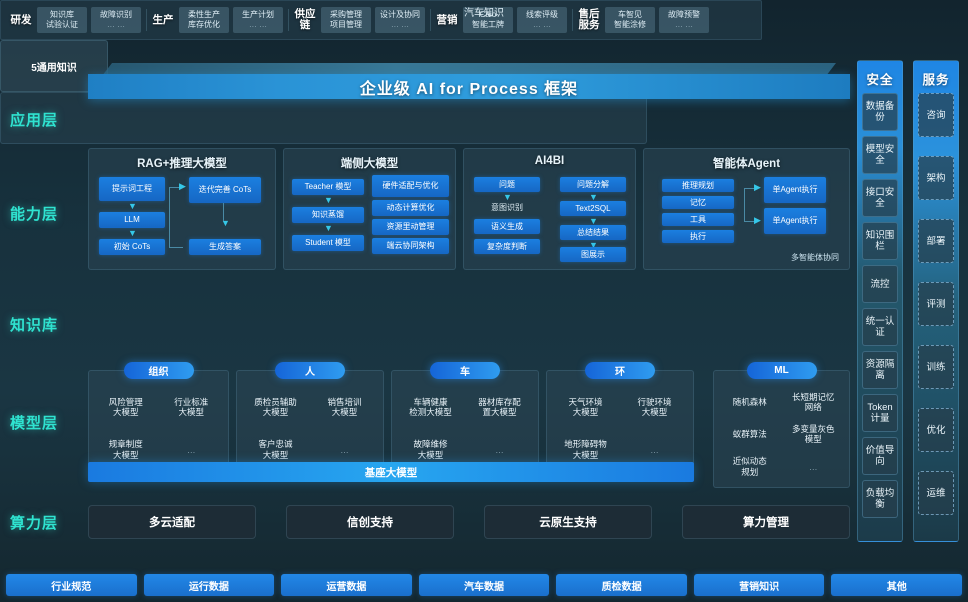 This screenshot has height=602, width=968. Describe the element at coordinates (370, 522) in the screenshot. I see `compute-item-xinchuang: 信创支持` at that location.